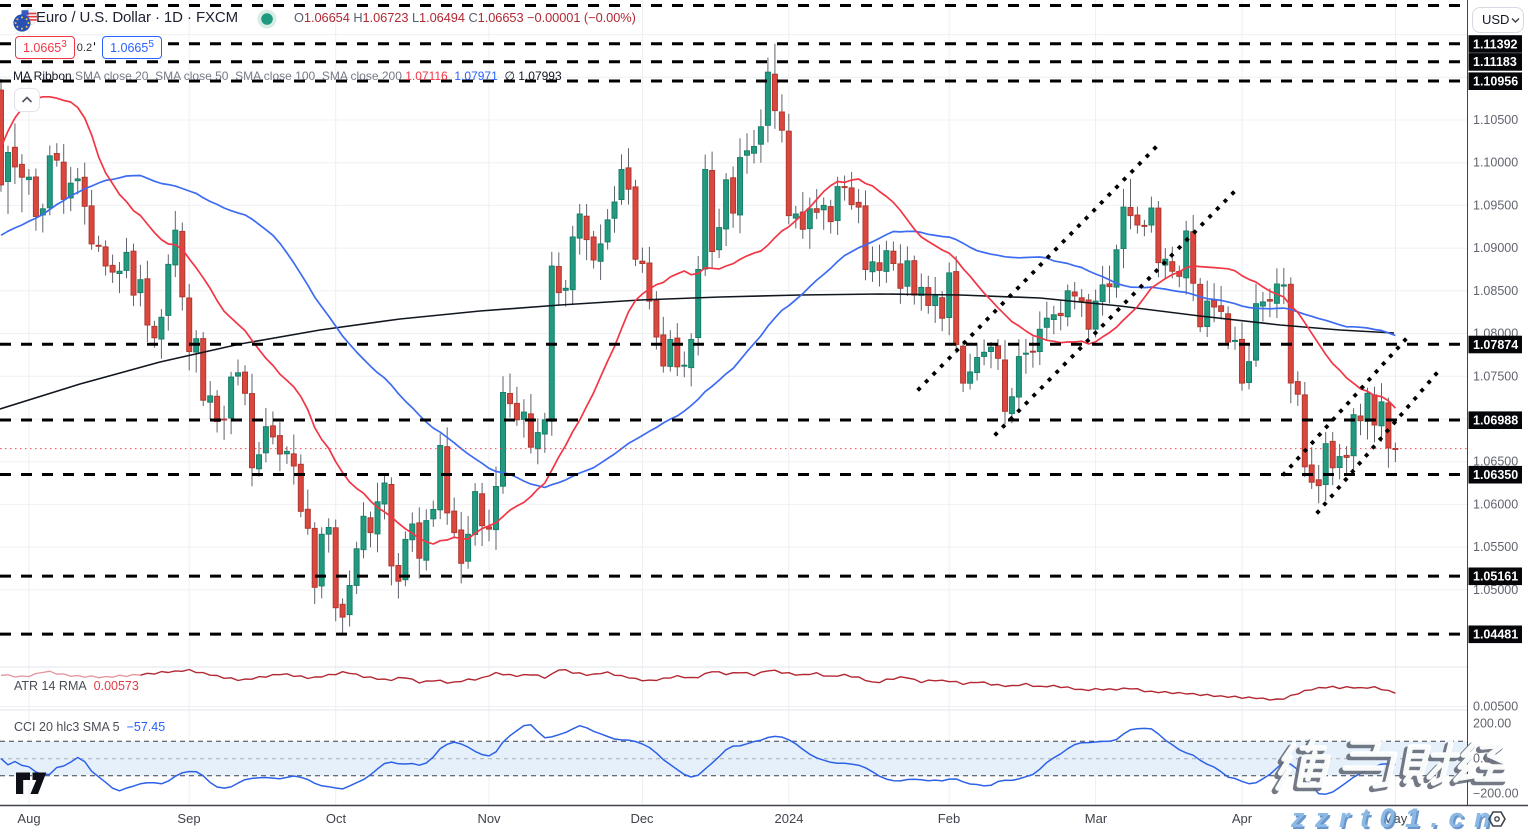 This screenshot has height=833, width=1528. I want to click on svg-text: Dec, so click(642, 818).